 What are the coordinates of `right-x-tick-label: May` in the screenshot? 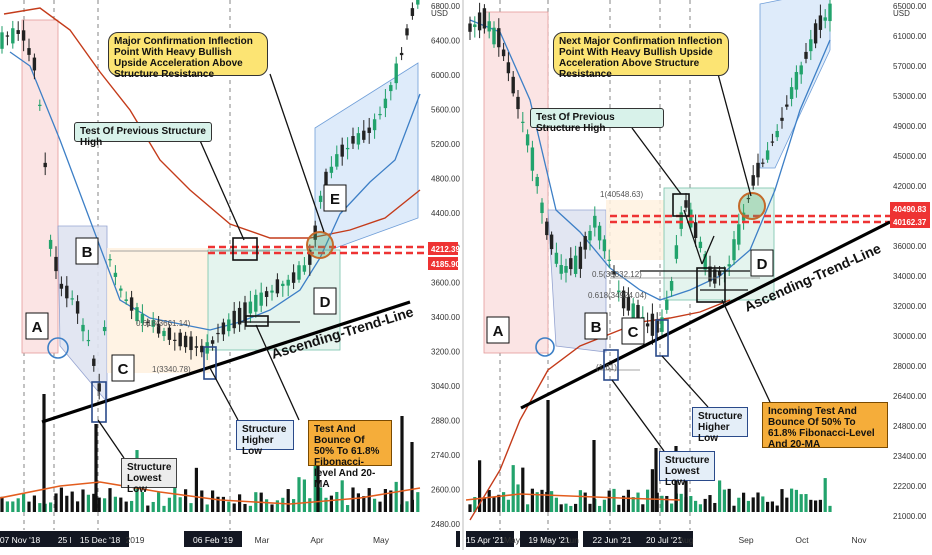 It's located at (512, 540).